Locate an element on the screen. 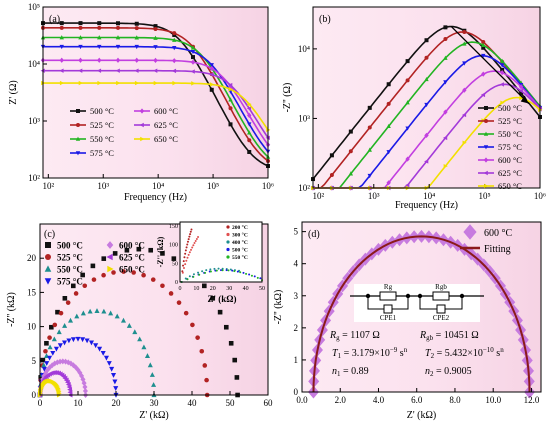  y-tick-label: 10³ is located at coordinates (304, 118).